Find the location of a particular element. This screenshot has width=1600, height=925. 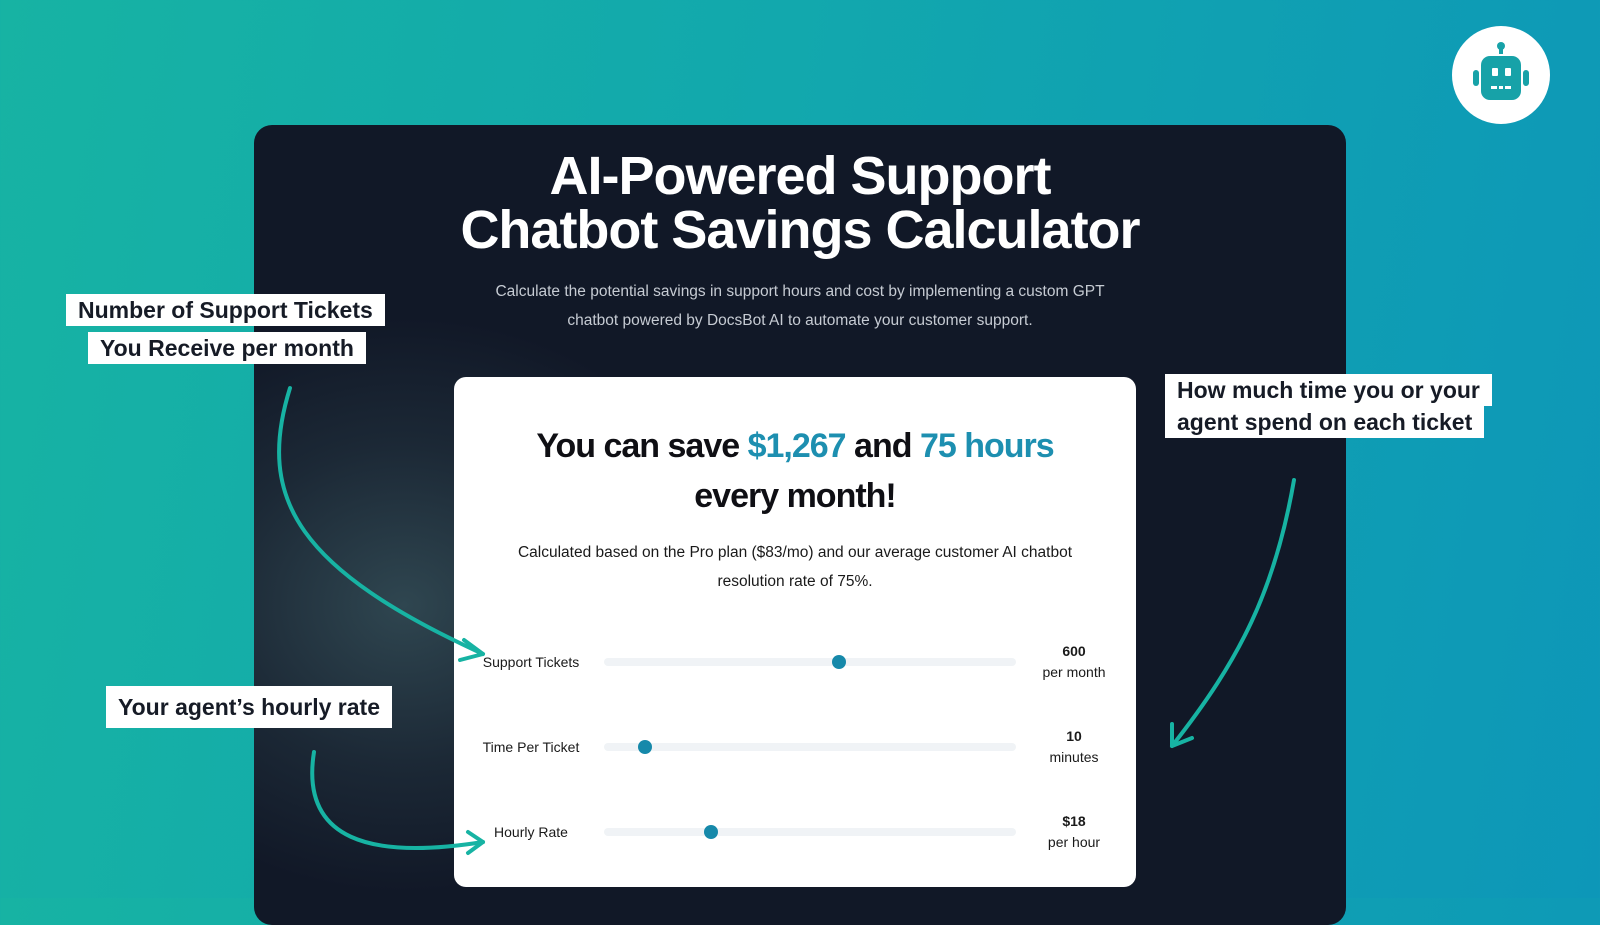

page-title-line2: Chatbot Savings Calculator is located at coordinates (800, 230).